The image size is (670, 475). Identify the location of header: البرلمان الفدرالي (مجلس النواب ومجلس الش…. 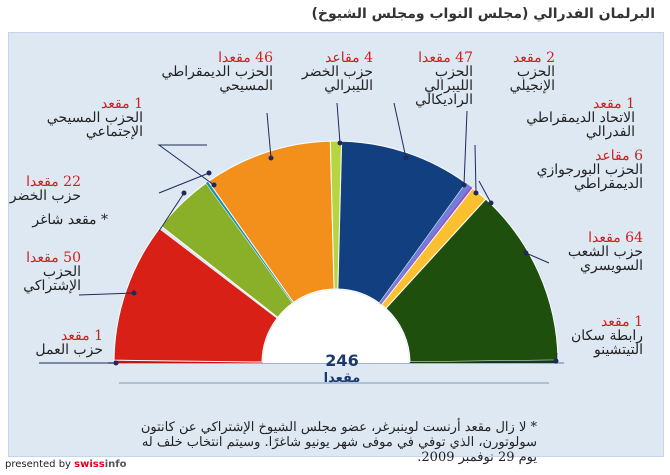
(335, 16).